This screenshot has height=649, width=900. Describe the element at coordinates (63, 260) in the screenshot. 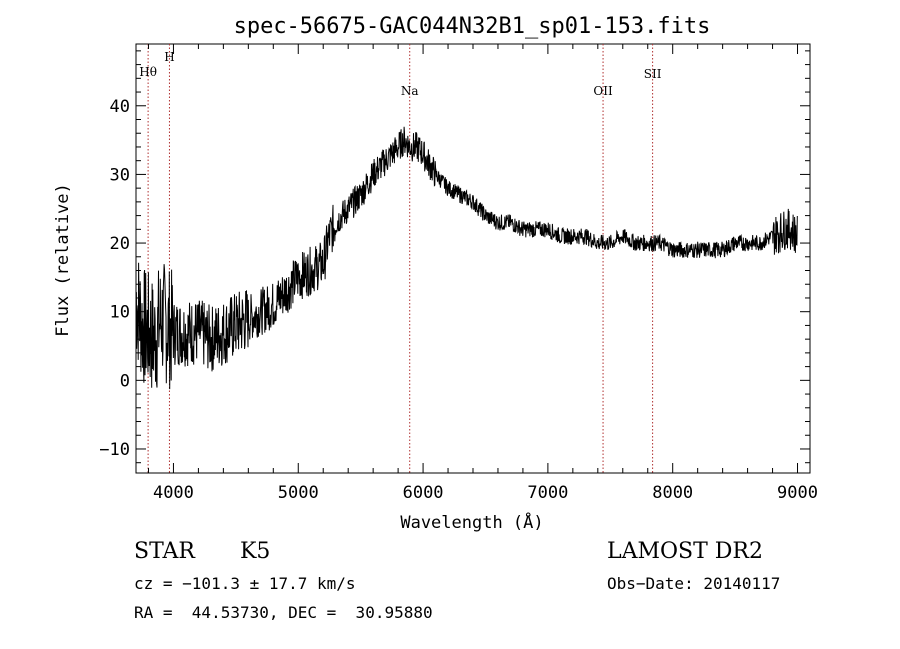

I see `y-axis-label: Flux (relative)` at that location.